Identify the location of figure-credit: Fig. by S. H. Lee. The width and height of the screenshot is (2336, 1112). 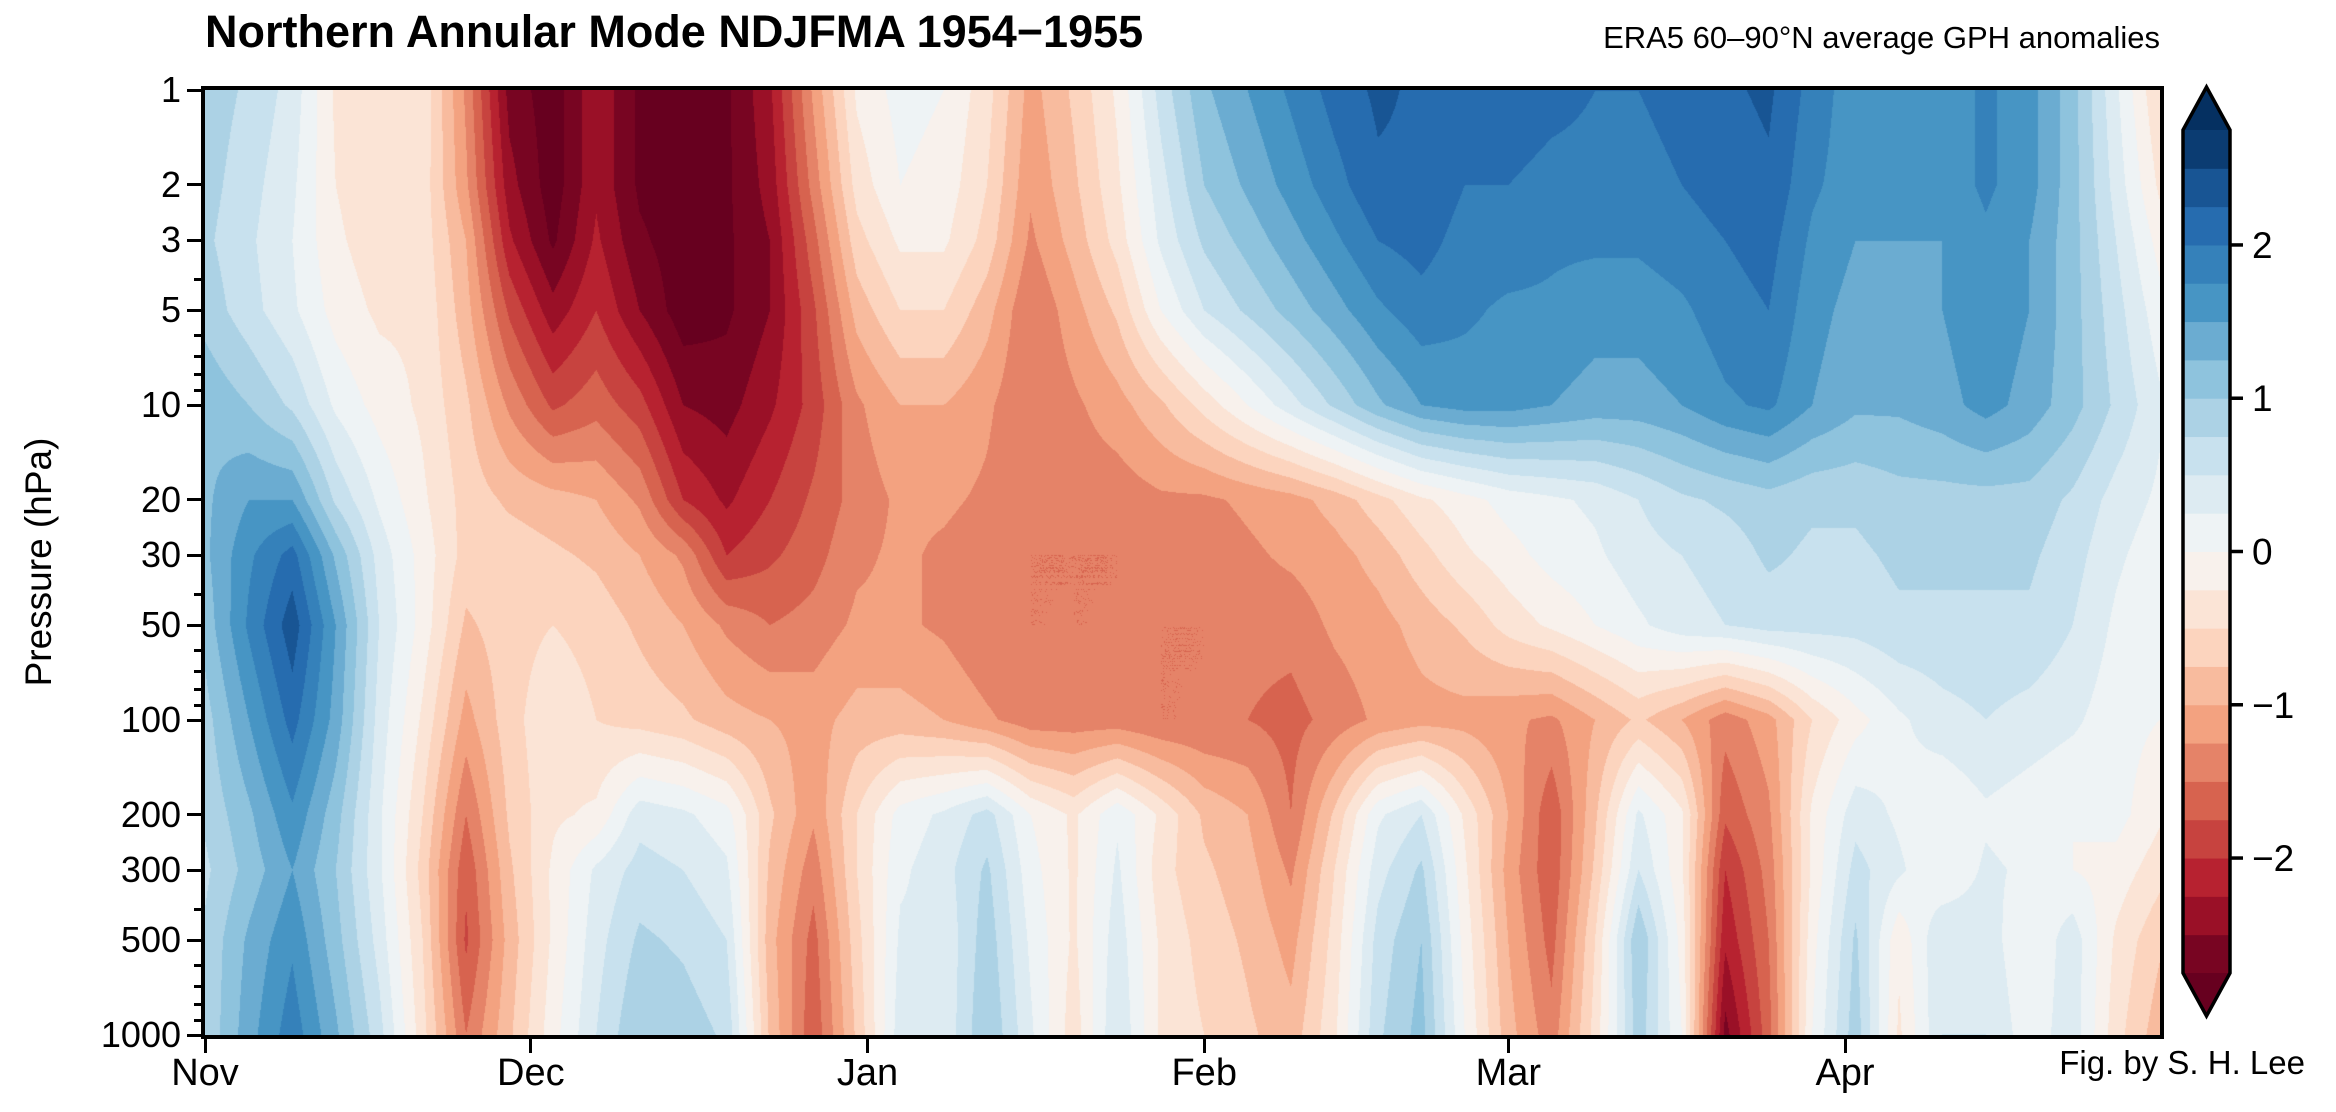
(2182, 1062).